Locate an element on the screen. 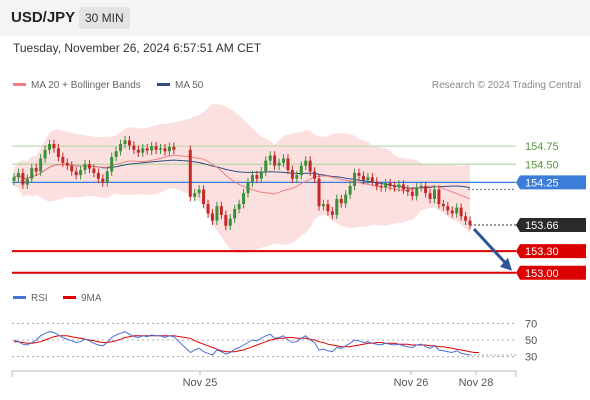 The height and width of the screenshot is (400, 590). price-label-last: 153.66 is located at coordinates (542, 226).